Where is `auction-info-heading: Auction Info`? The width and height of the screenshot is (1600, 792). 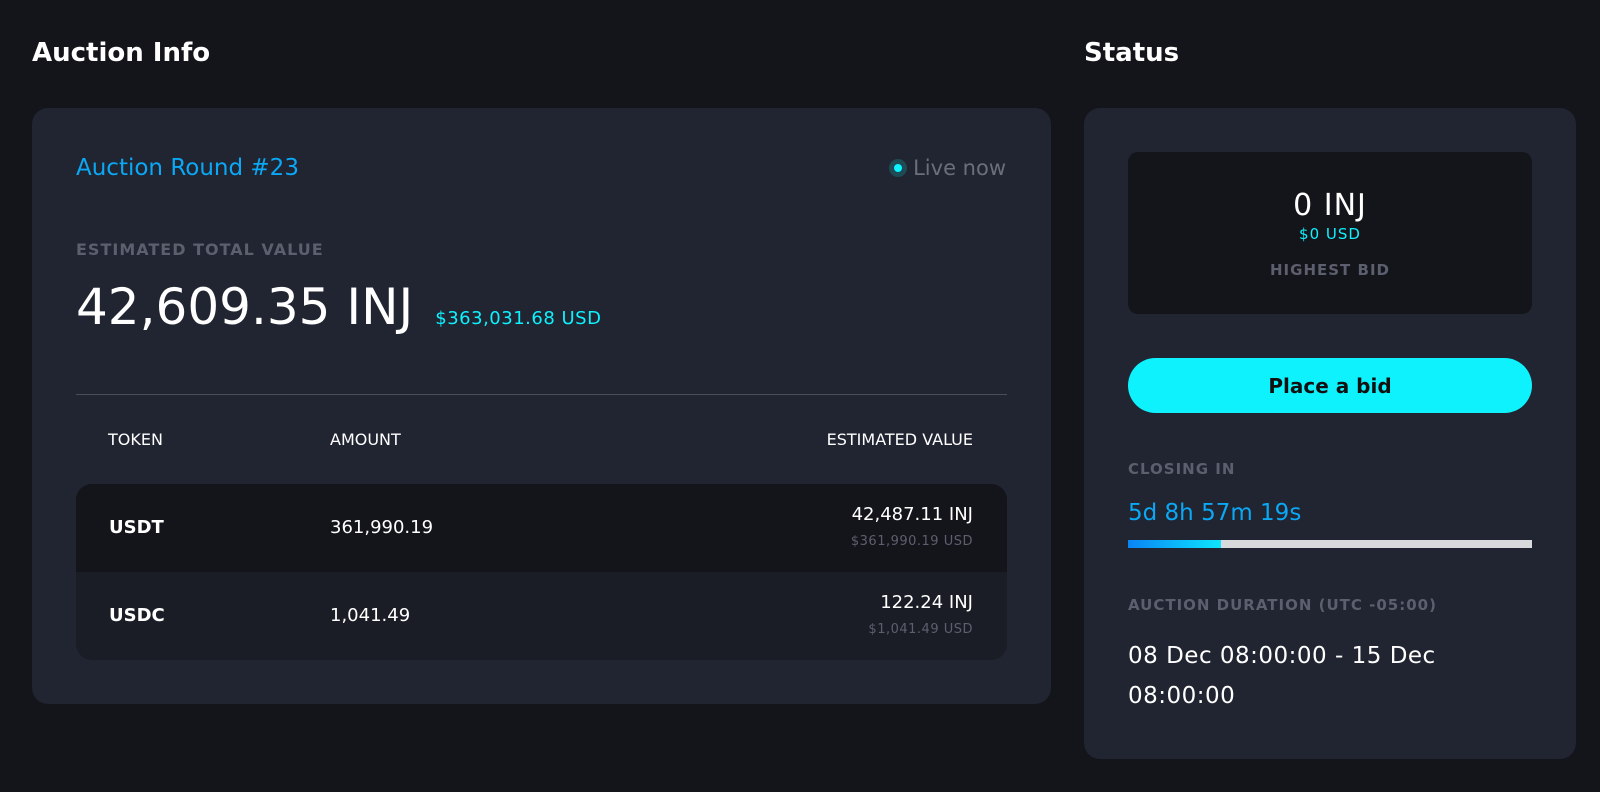 auction-info-heading: Auction Info is located at coordinates (121, 53).